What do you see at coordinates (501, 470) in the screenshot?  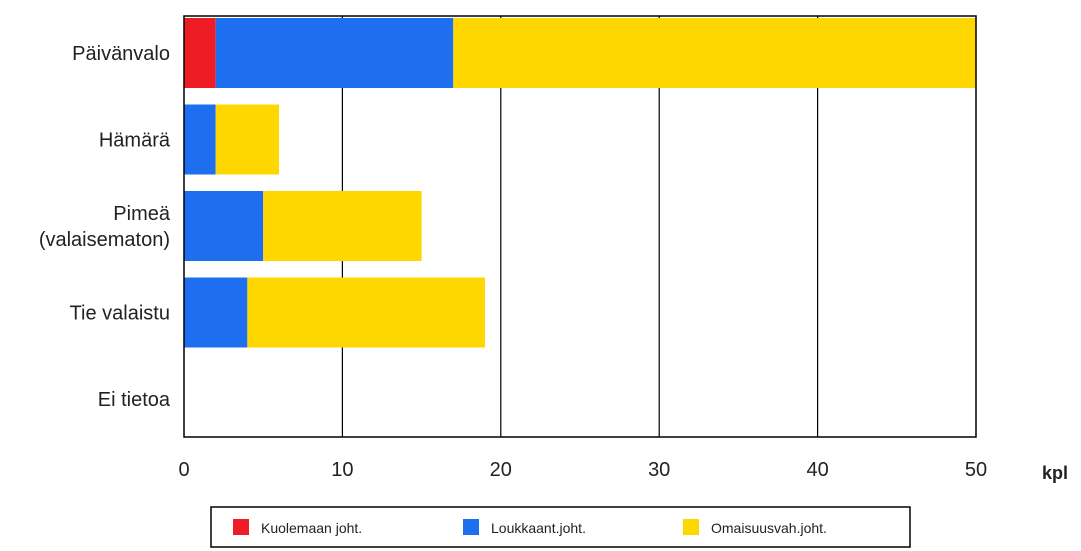 I see `x-tick-label: 20` at bounding box center [501, 470].